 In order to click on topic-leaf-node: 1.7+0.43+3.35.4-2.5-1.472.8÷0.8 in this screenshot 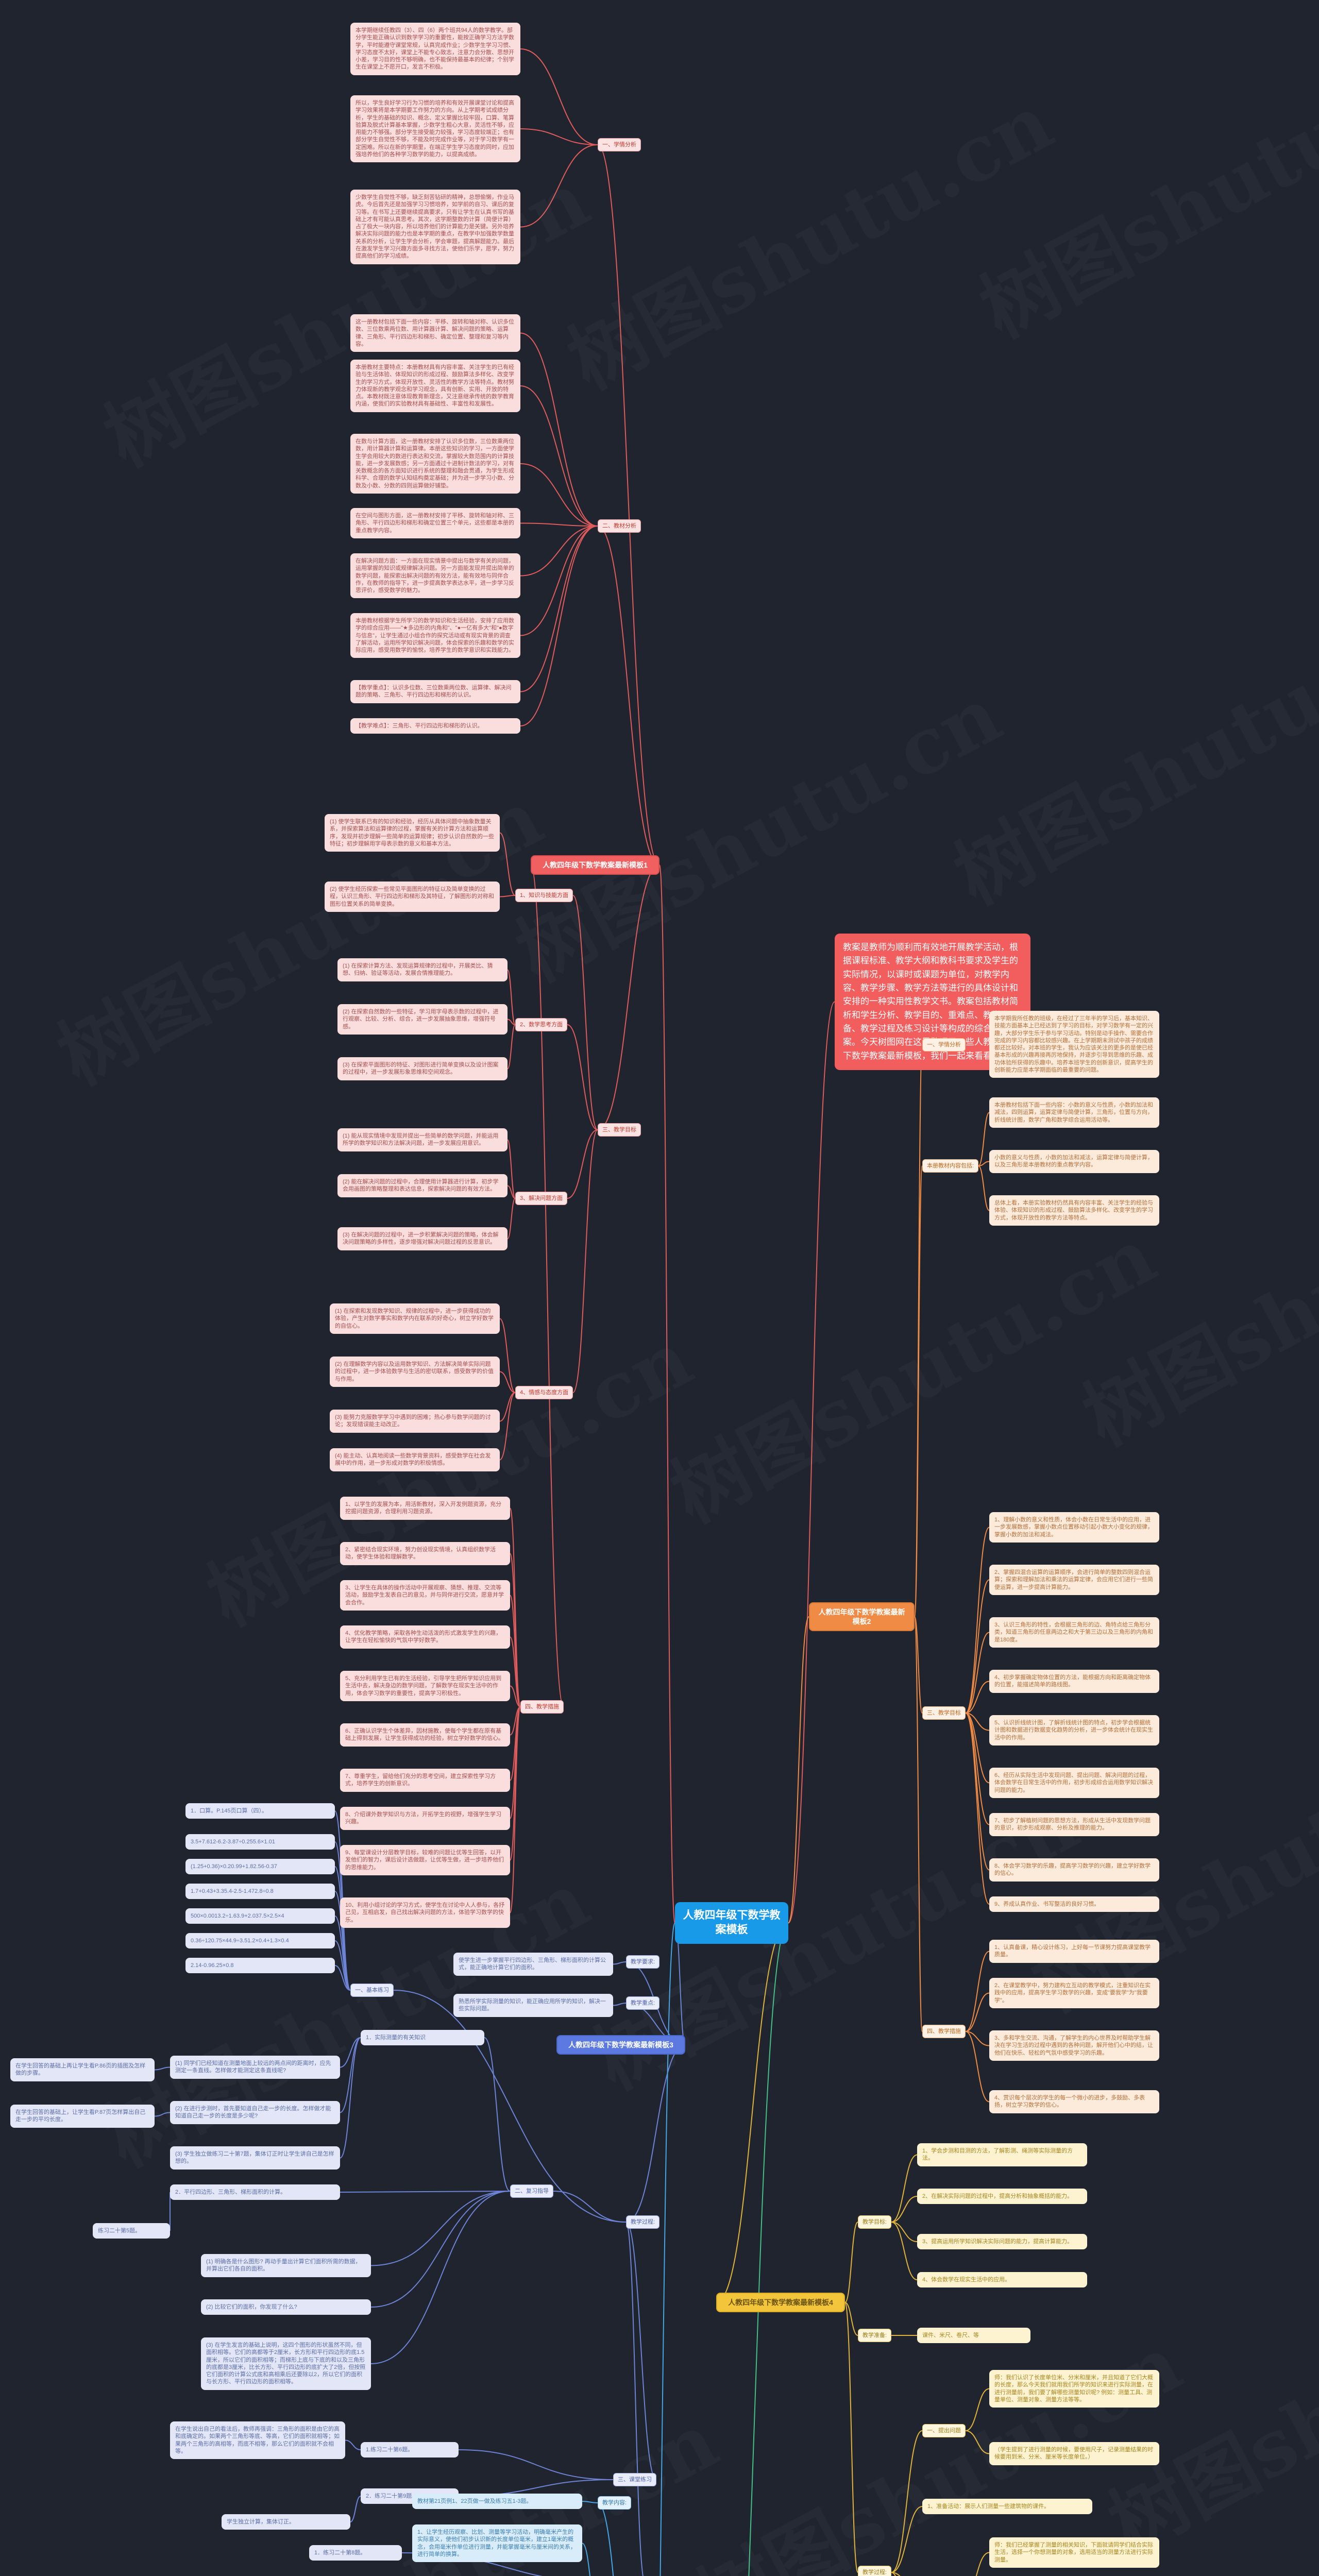, I will do `click(260, 1892)`.